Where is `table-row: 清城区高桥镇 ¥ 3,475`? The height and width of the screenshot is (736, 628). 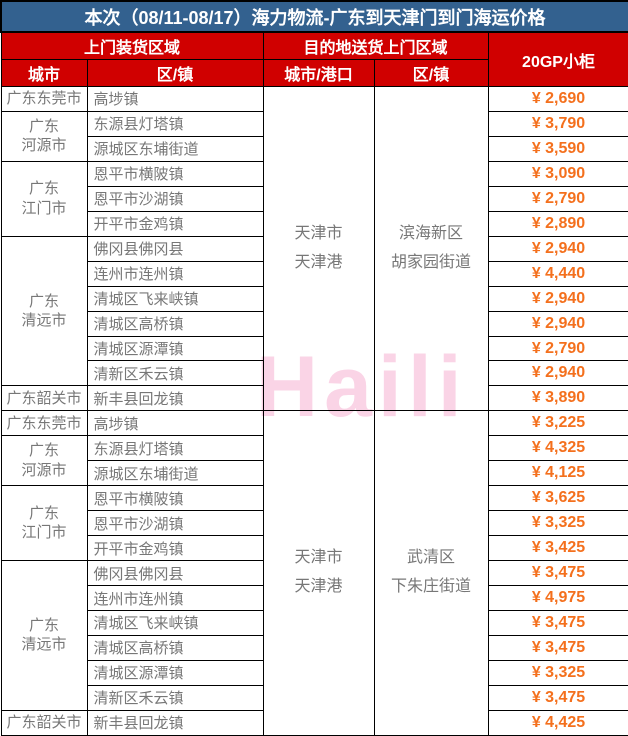
table-row: 清城区高桥镇 ¥ 3,475 is located at coordinates (314, 647).